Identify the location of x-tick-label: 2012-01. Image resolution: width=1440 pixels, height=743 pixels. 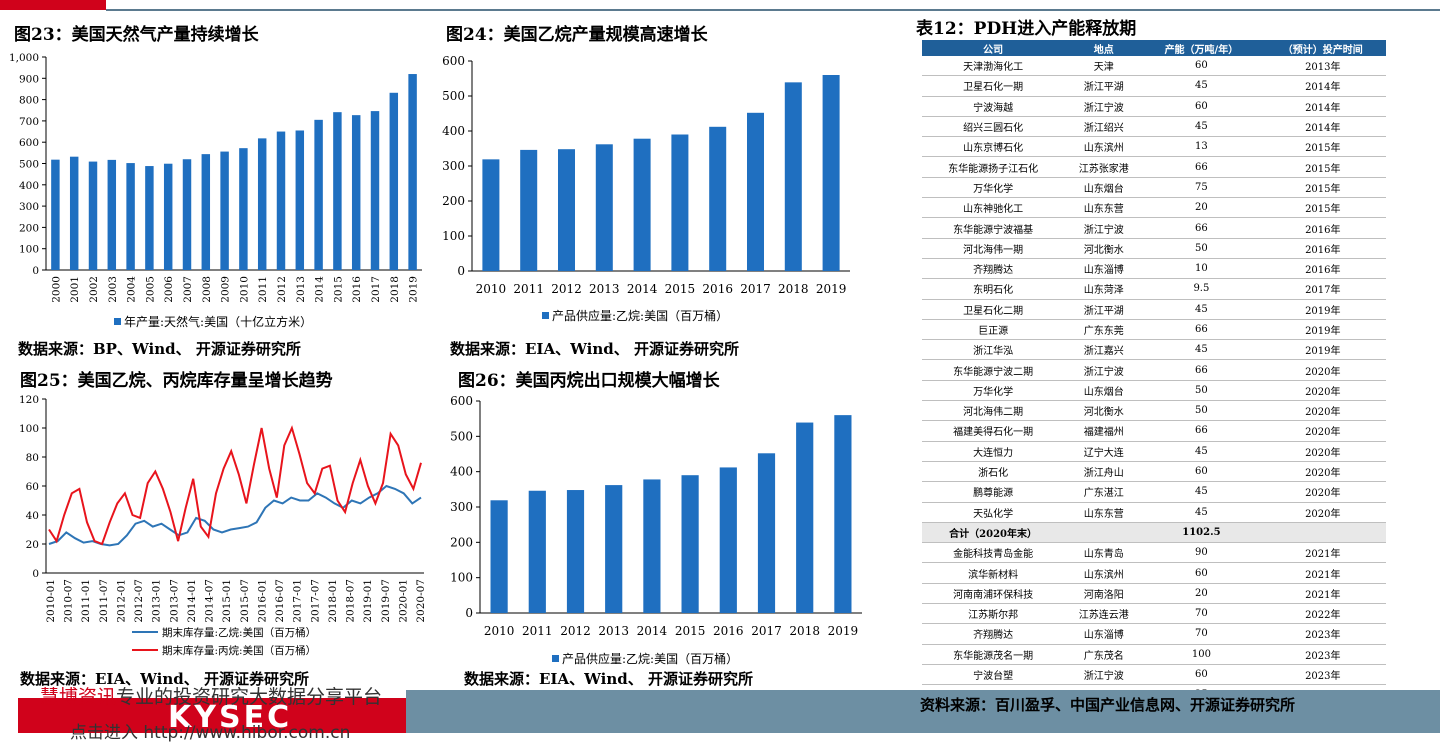
(121, 601).